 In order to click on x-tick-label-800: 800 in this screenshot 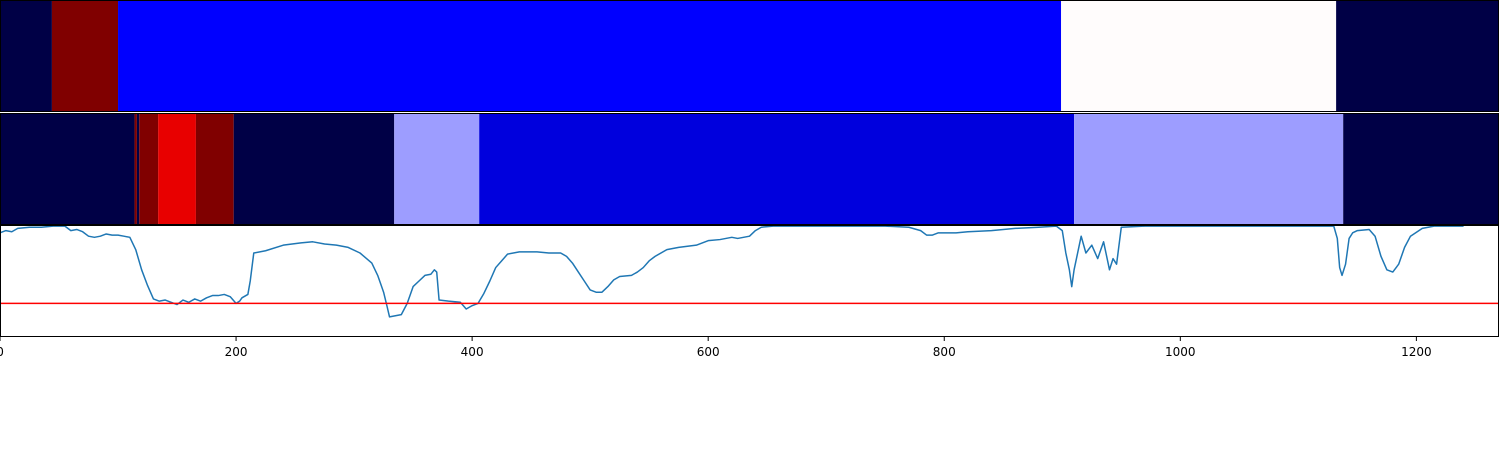, I will do `click(944, 352)`.